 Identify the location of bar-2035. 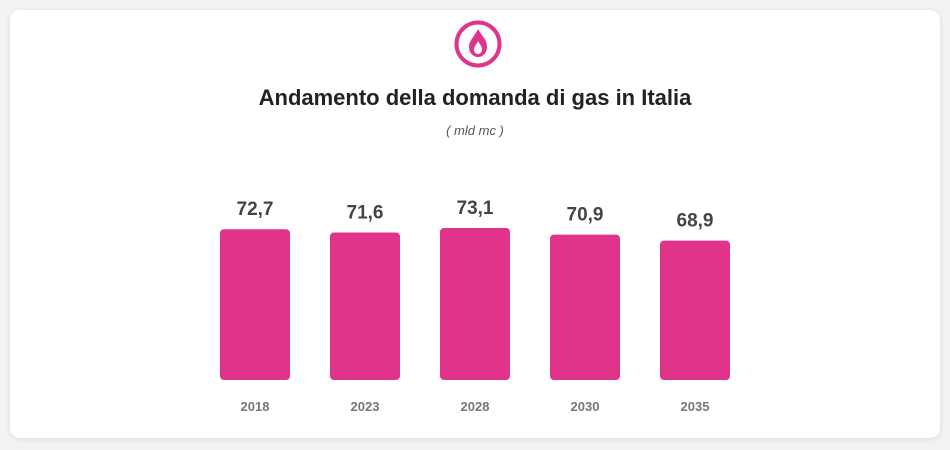
(695, 310).